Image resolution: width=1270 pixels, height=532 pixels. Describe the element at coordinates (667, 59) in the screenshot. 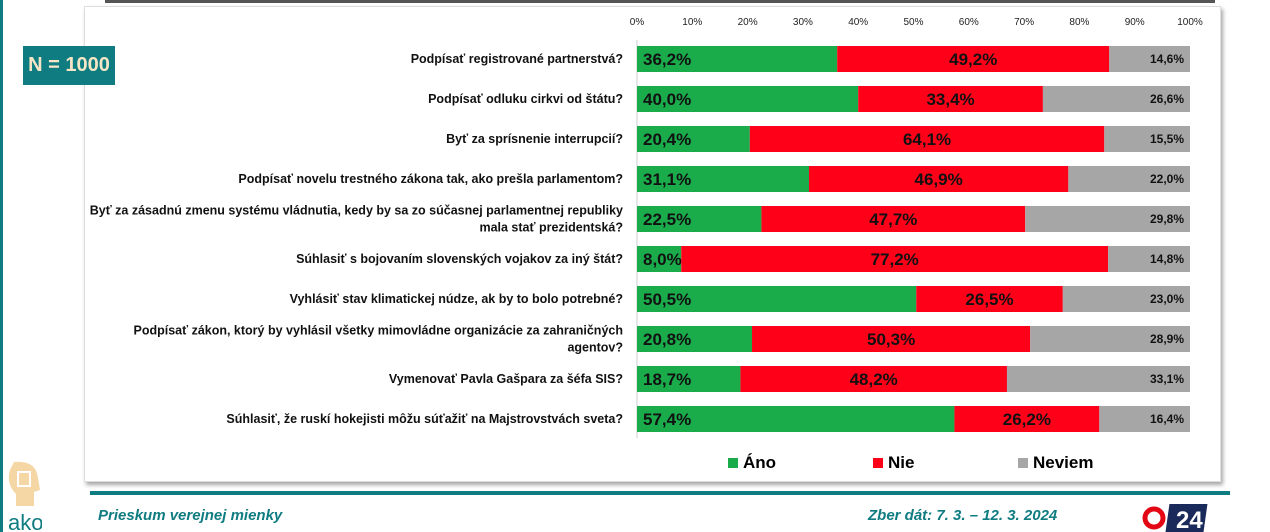

I see `data-label: 36,2%` at that location.